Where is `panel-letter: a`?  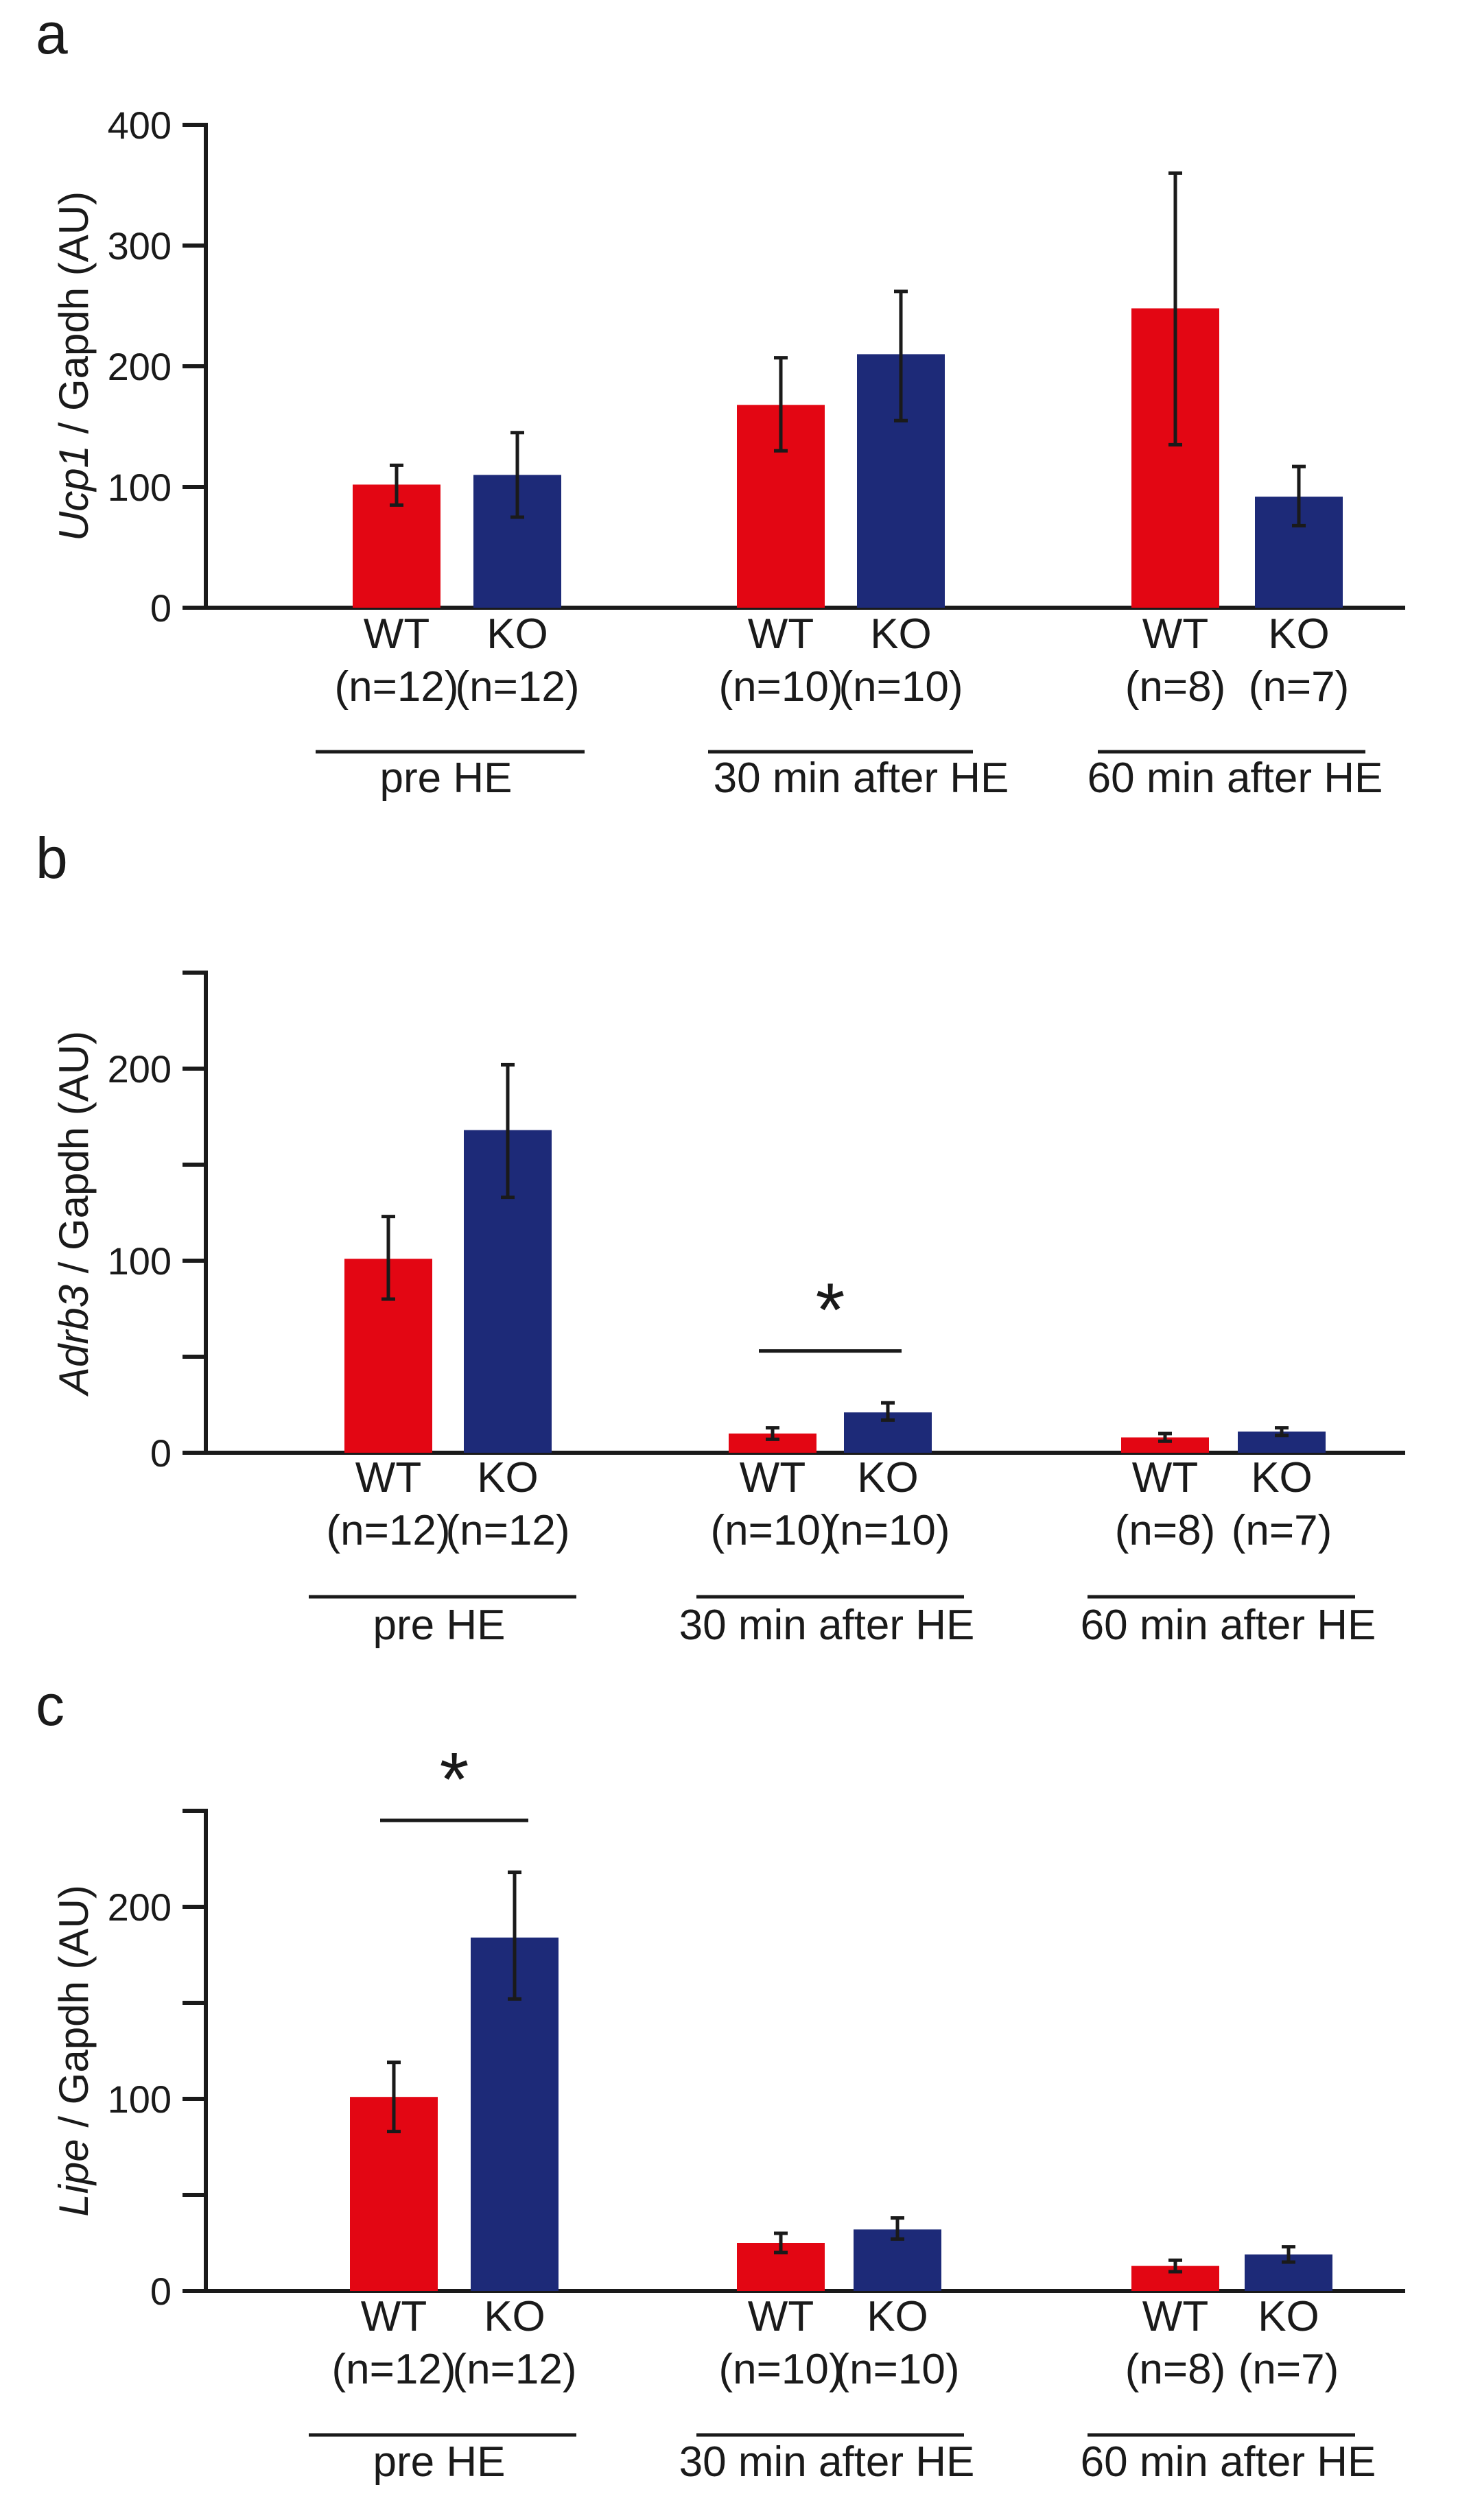 panel-letter: a is located at coordinates (52, 33).